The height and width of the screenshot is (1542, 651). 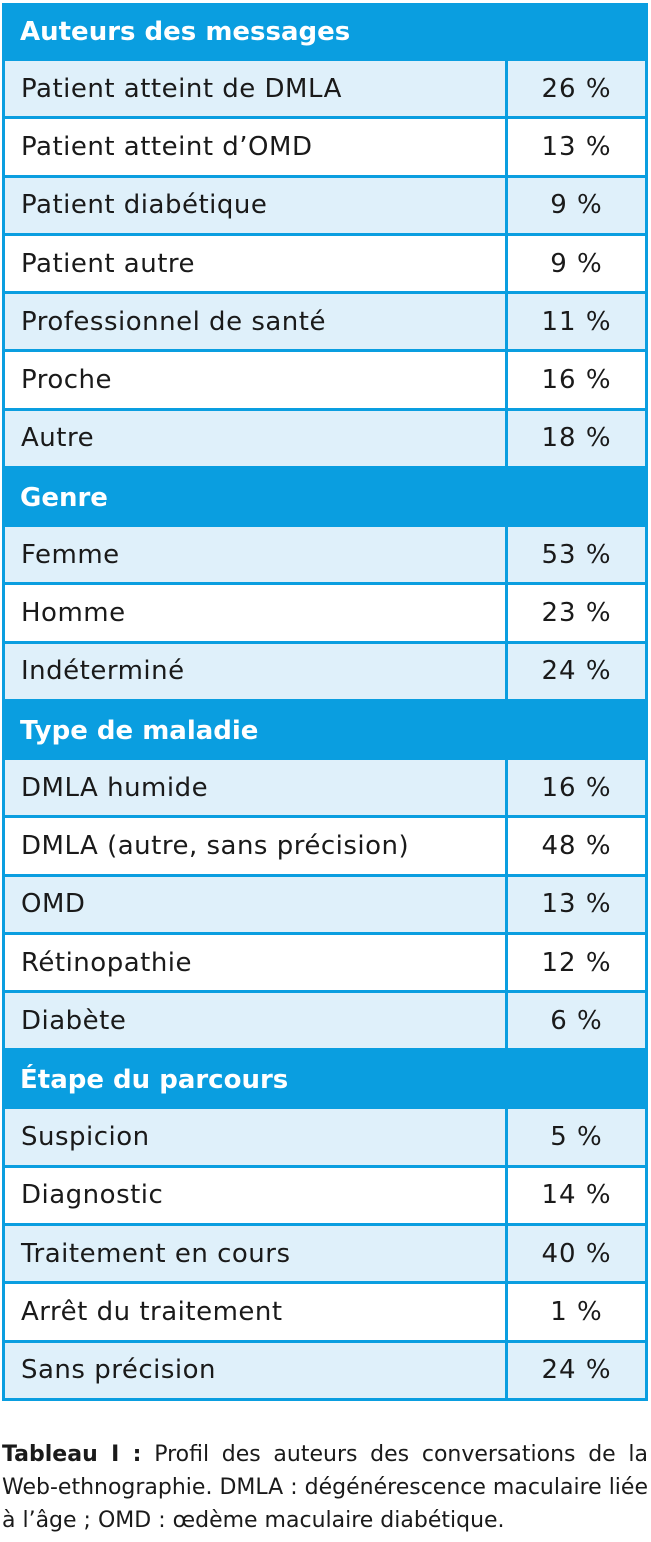 I want to click on row-label: Traitement en cours, so click(x=256, y=1254).